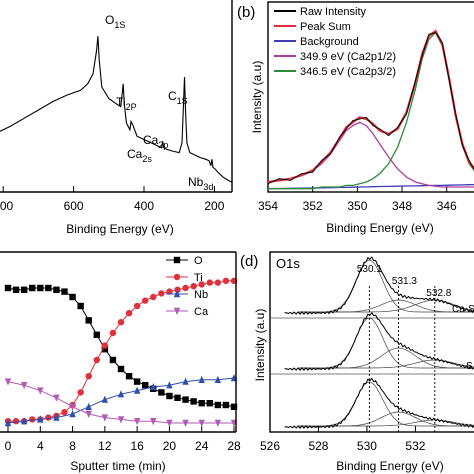  Describe the element at coordinates (198, 278) in the screenshot. I see `legend-entry: Ti` at that location.